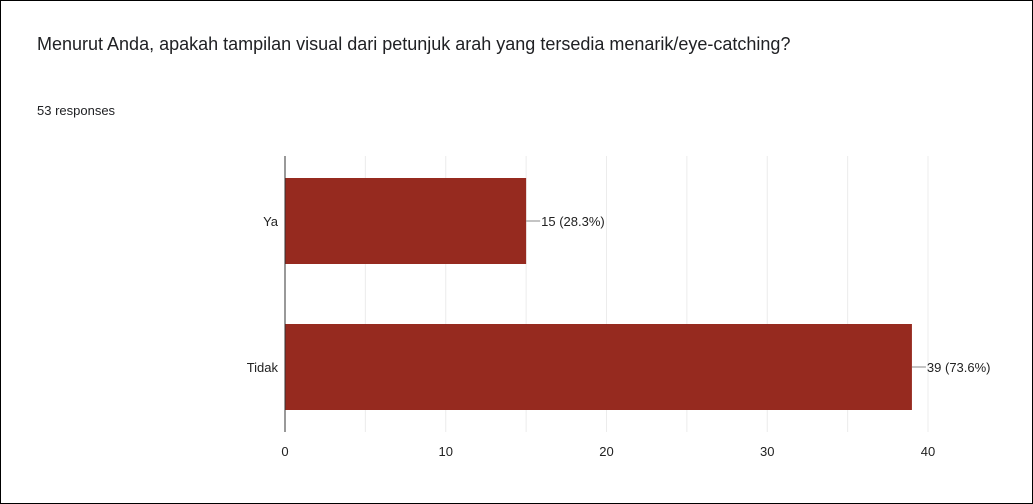 Image resolution: width=1033 pixels, height=504 pixels. I want to click on x-tick-label: 40, so click(928, 451).